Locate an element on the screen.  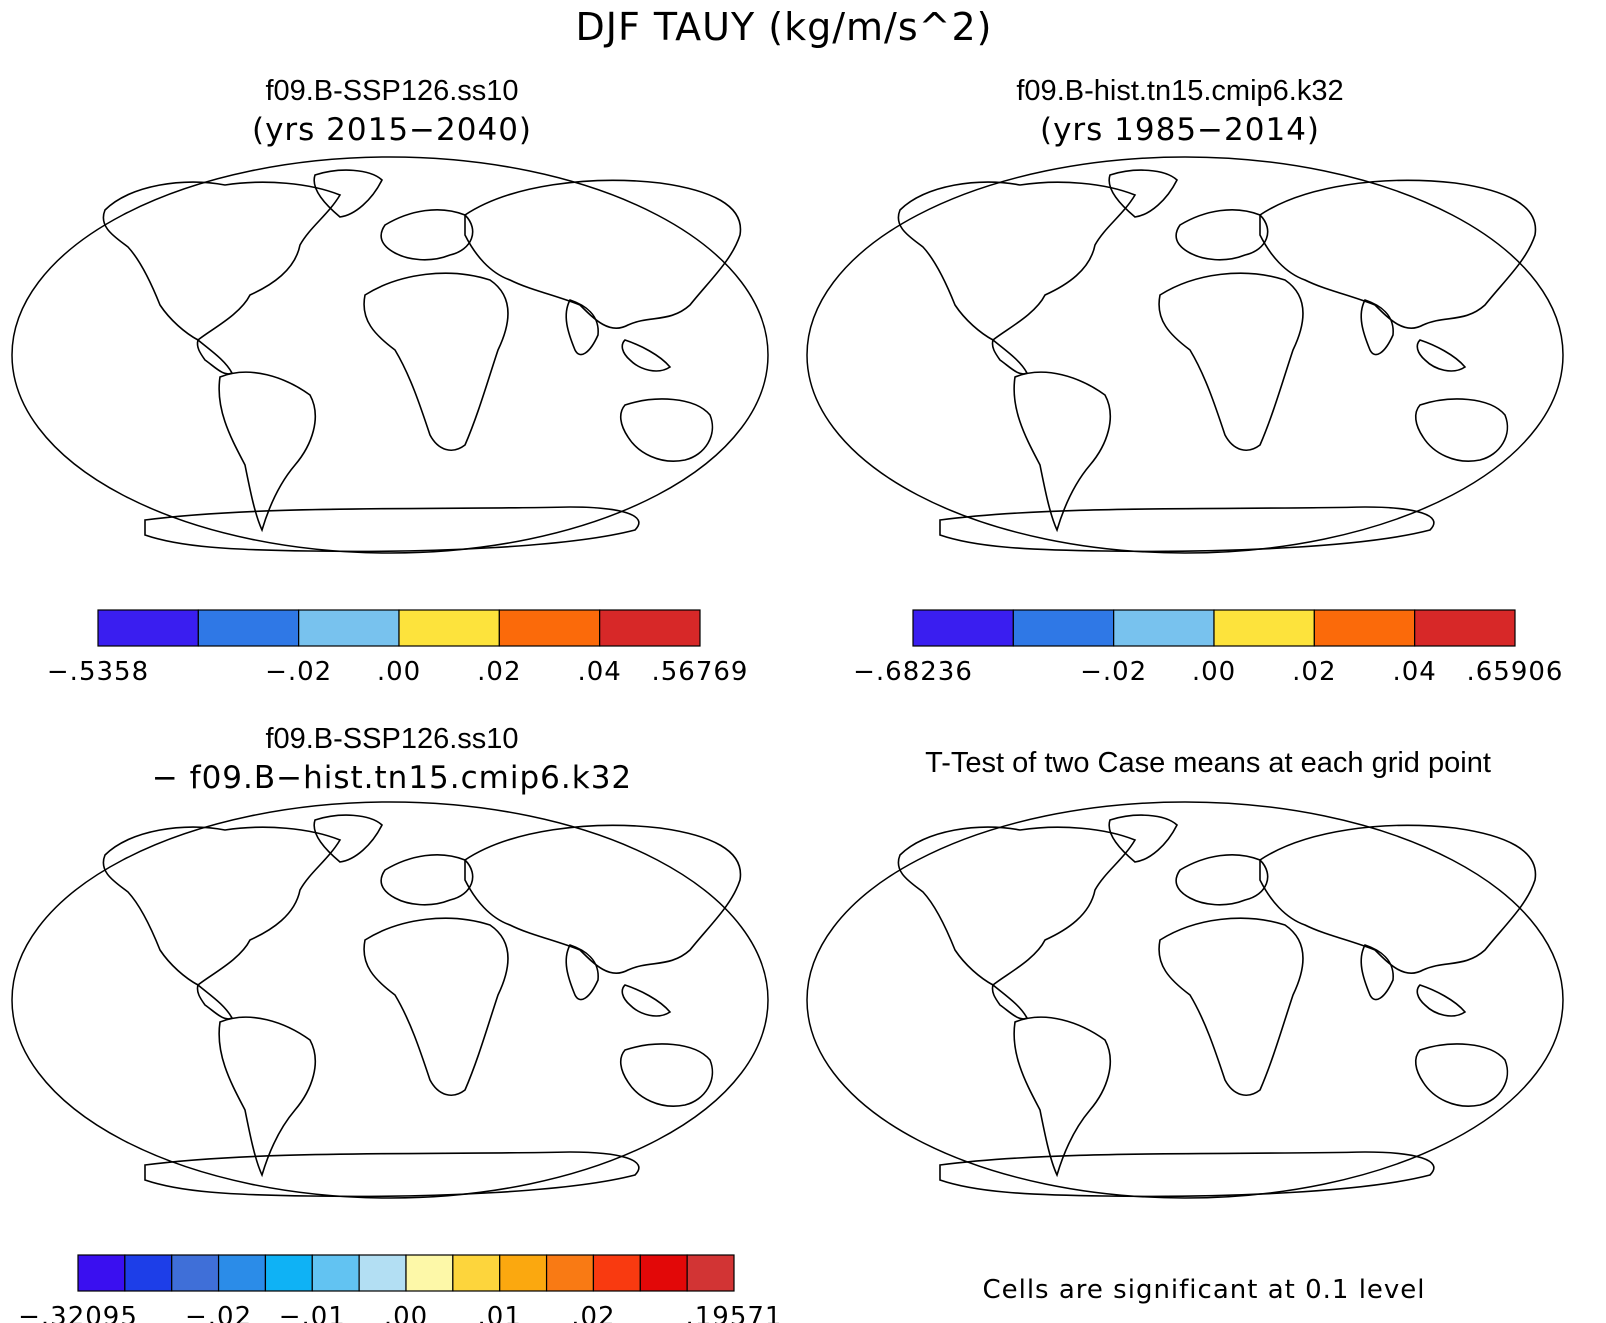
panel-case2-title: f09.B-hist.tn15.cmip6.k32 is located at coordinates (1179, 91).